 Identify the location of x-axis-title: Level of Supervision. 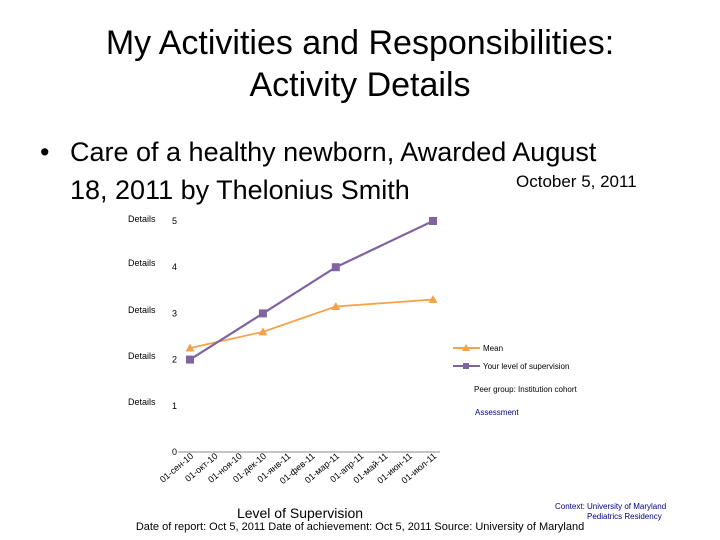
(300, 513).